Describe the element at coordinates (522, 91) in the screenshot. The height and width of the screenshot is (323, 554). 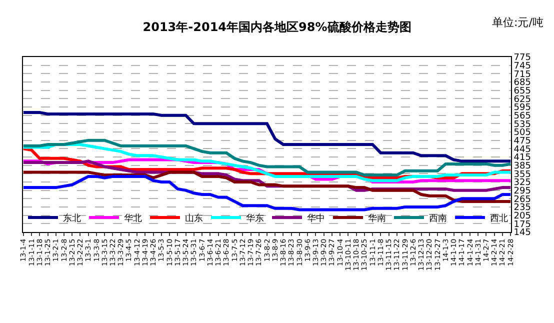
I see `y-tick-label: 655` at that location.